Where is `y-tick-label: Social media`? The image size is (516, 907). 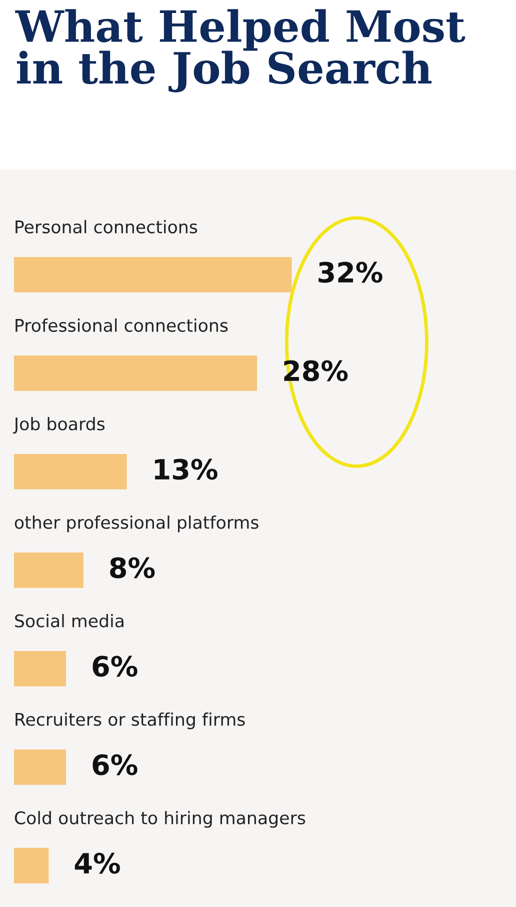
y-tick-label: Social media is located at coordinates (69, 621).